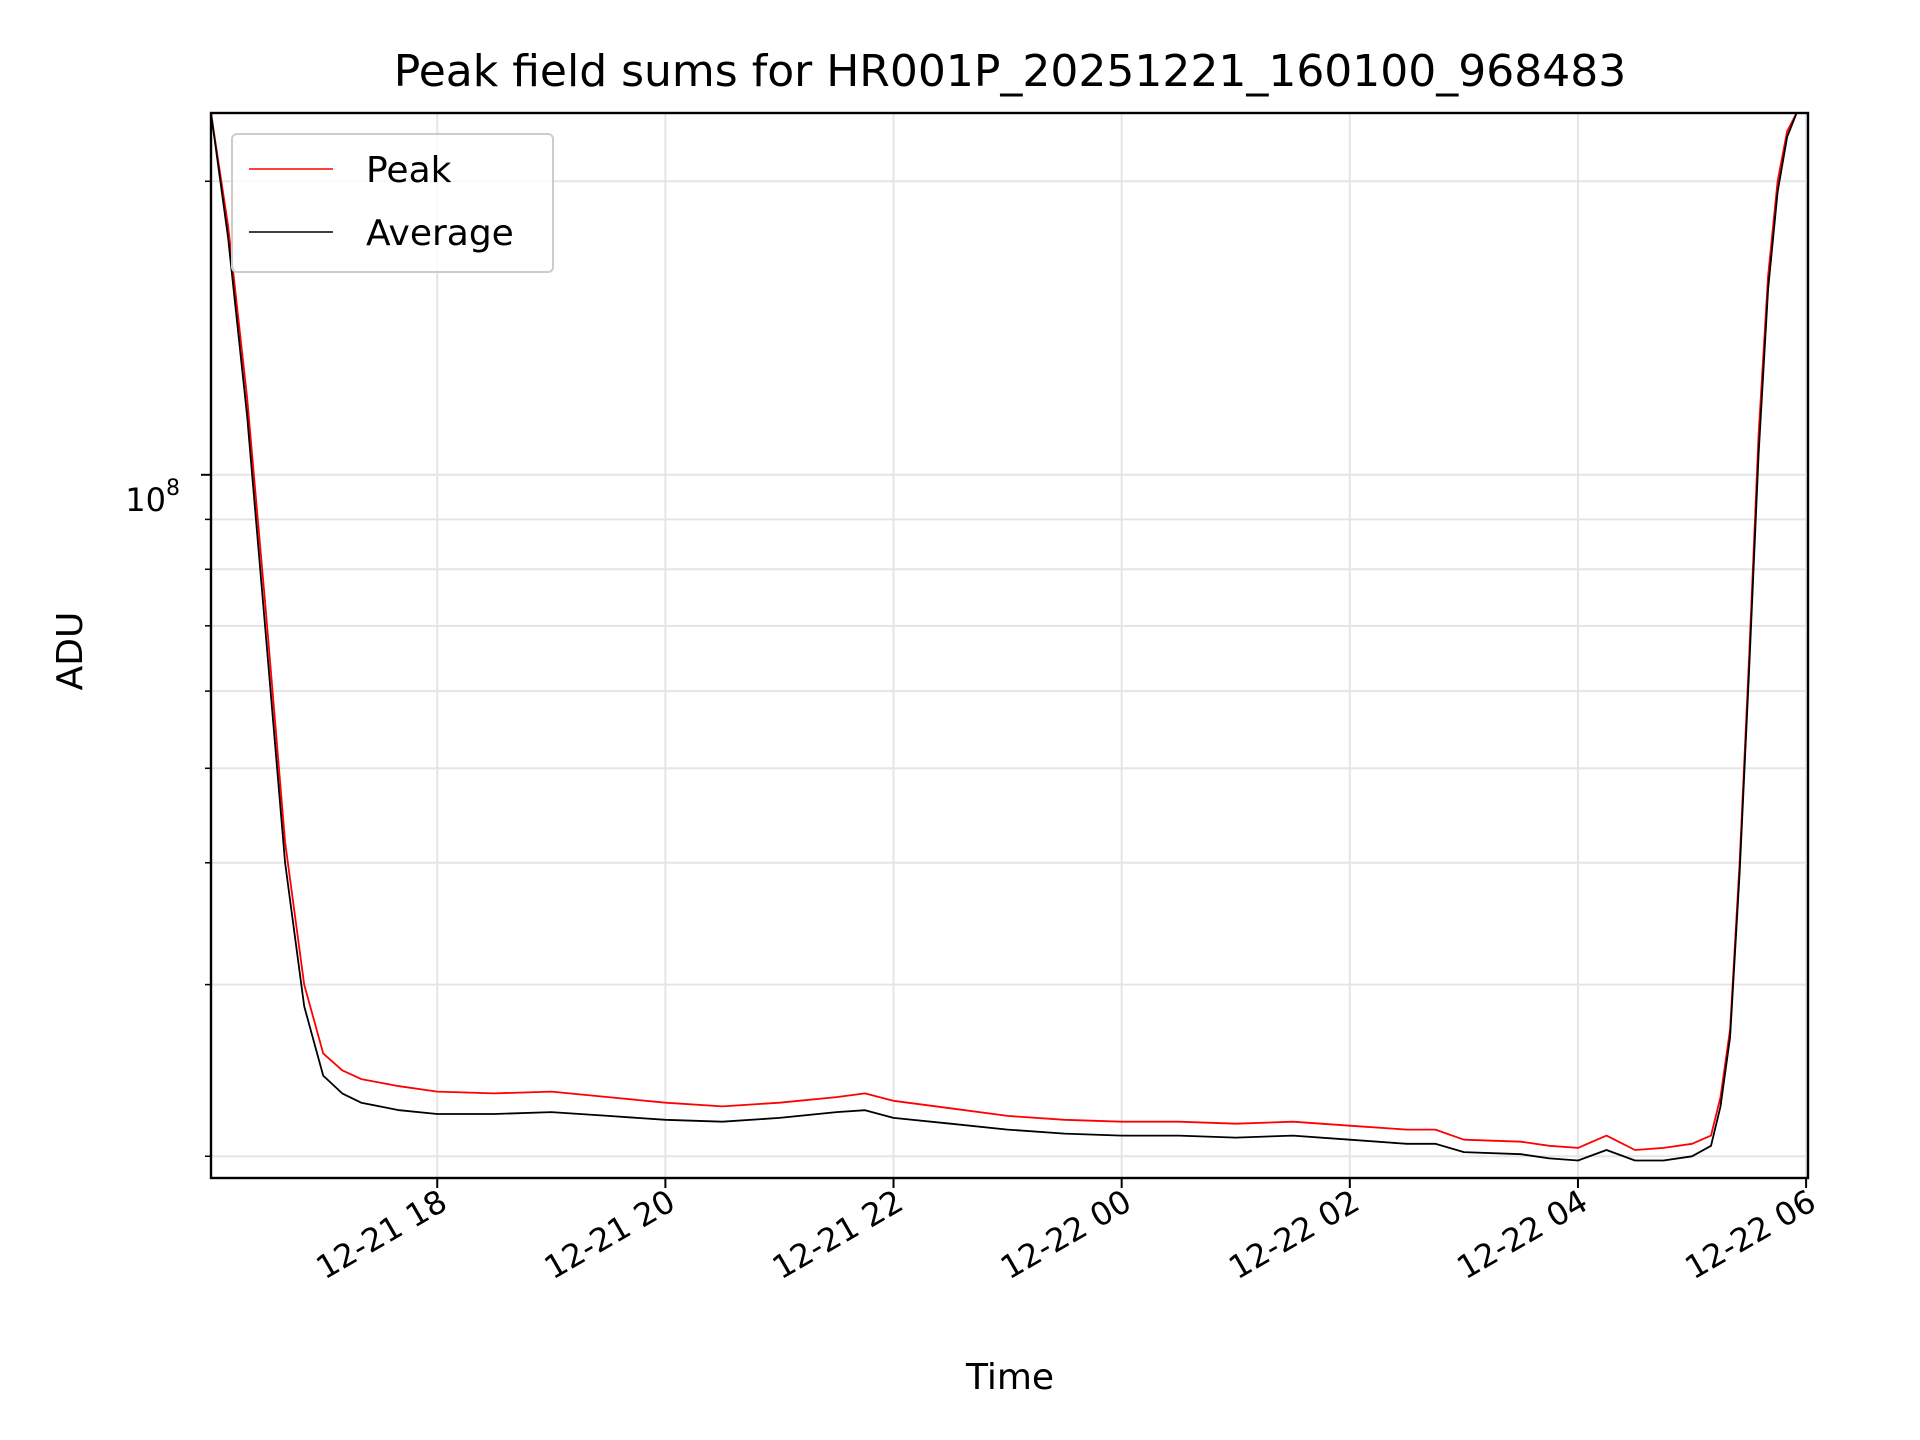  I want to click on y-tick-label-1e8: 108, so click(152, 497).